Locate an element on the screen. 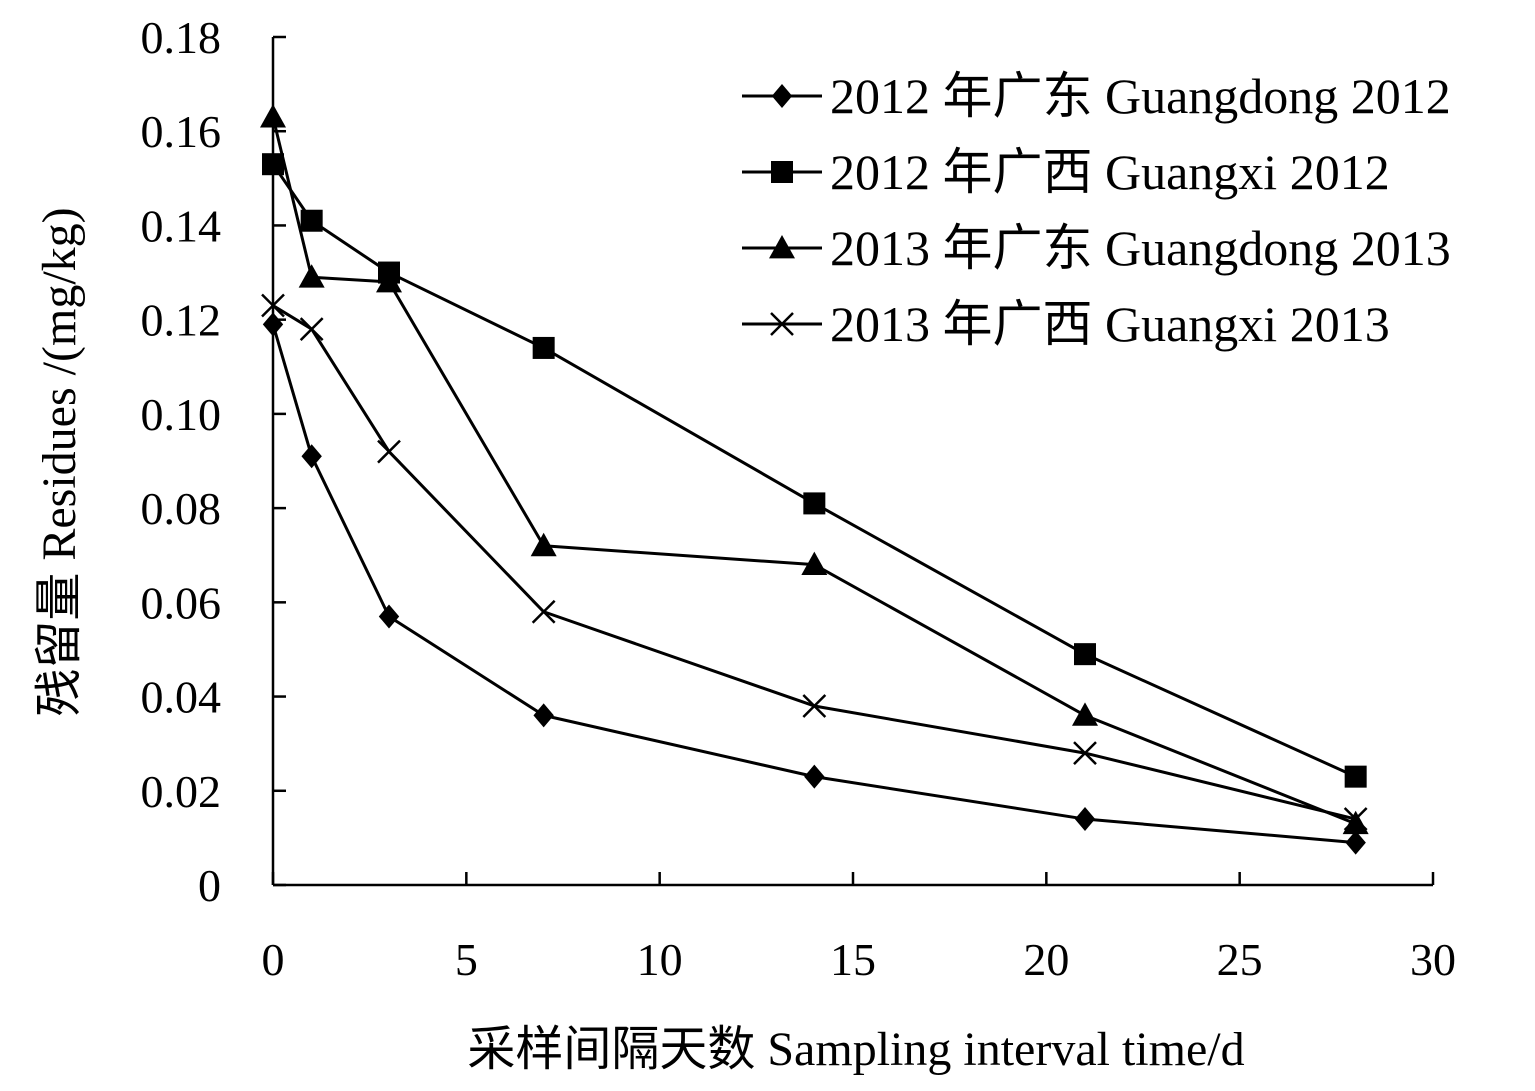 This screenshot has width=1535, height=1091. y-tick-label: 0.06 is located at coordinates (181, 602).